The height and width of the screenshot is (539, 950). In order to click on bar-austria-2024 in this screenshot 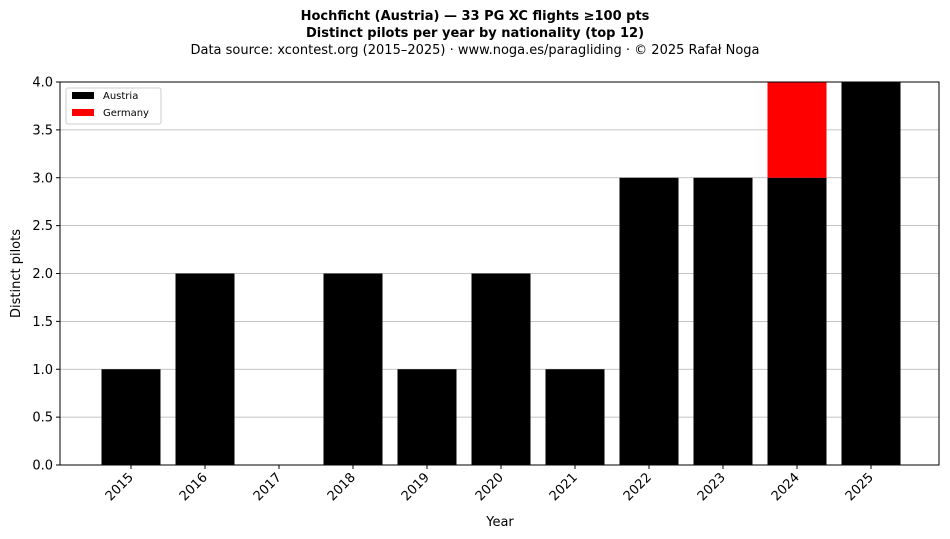, I will do `click(797, 321)`.